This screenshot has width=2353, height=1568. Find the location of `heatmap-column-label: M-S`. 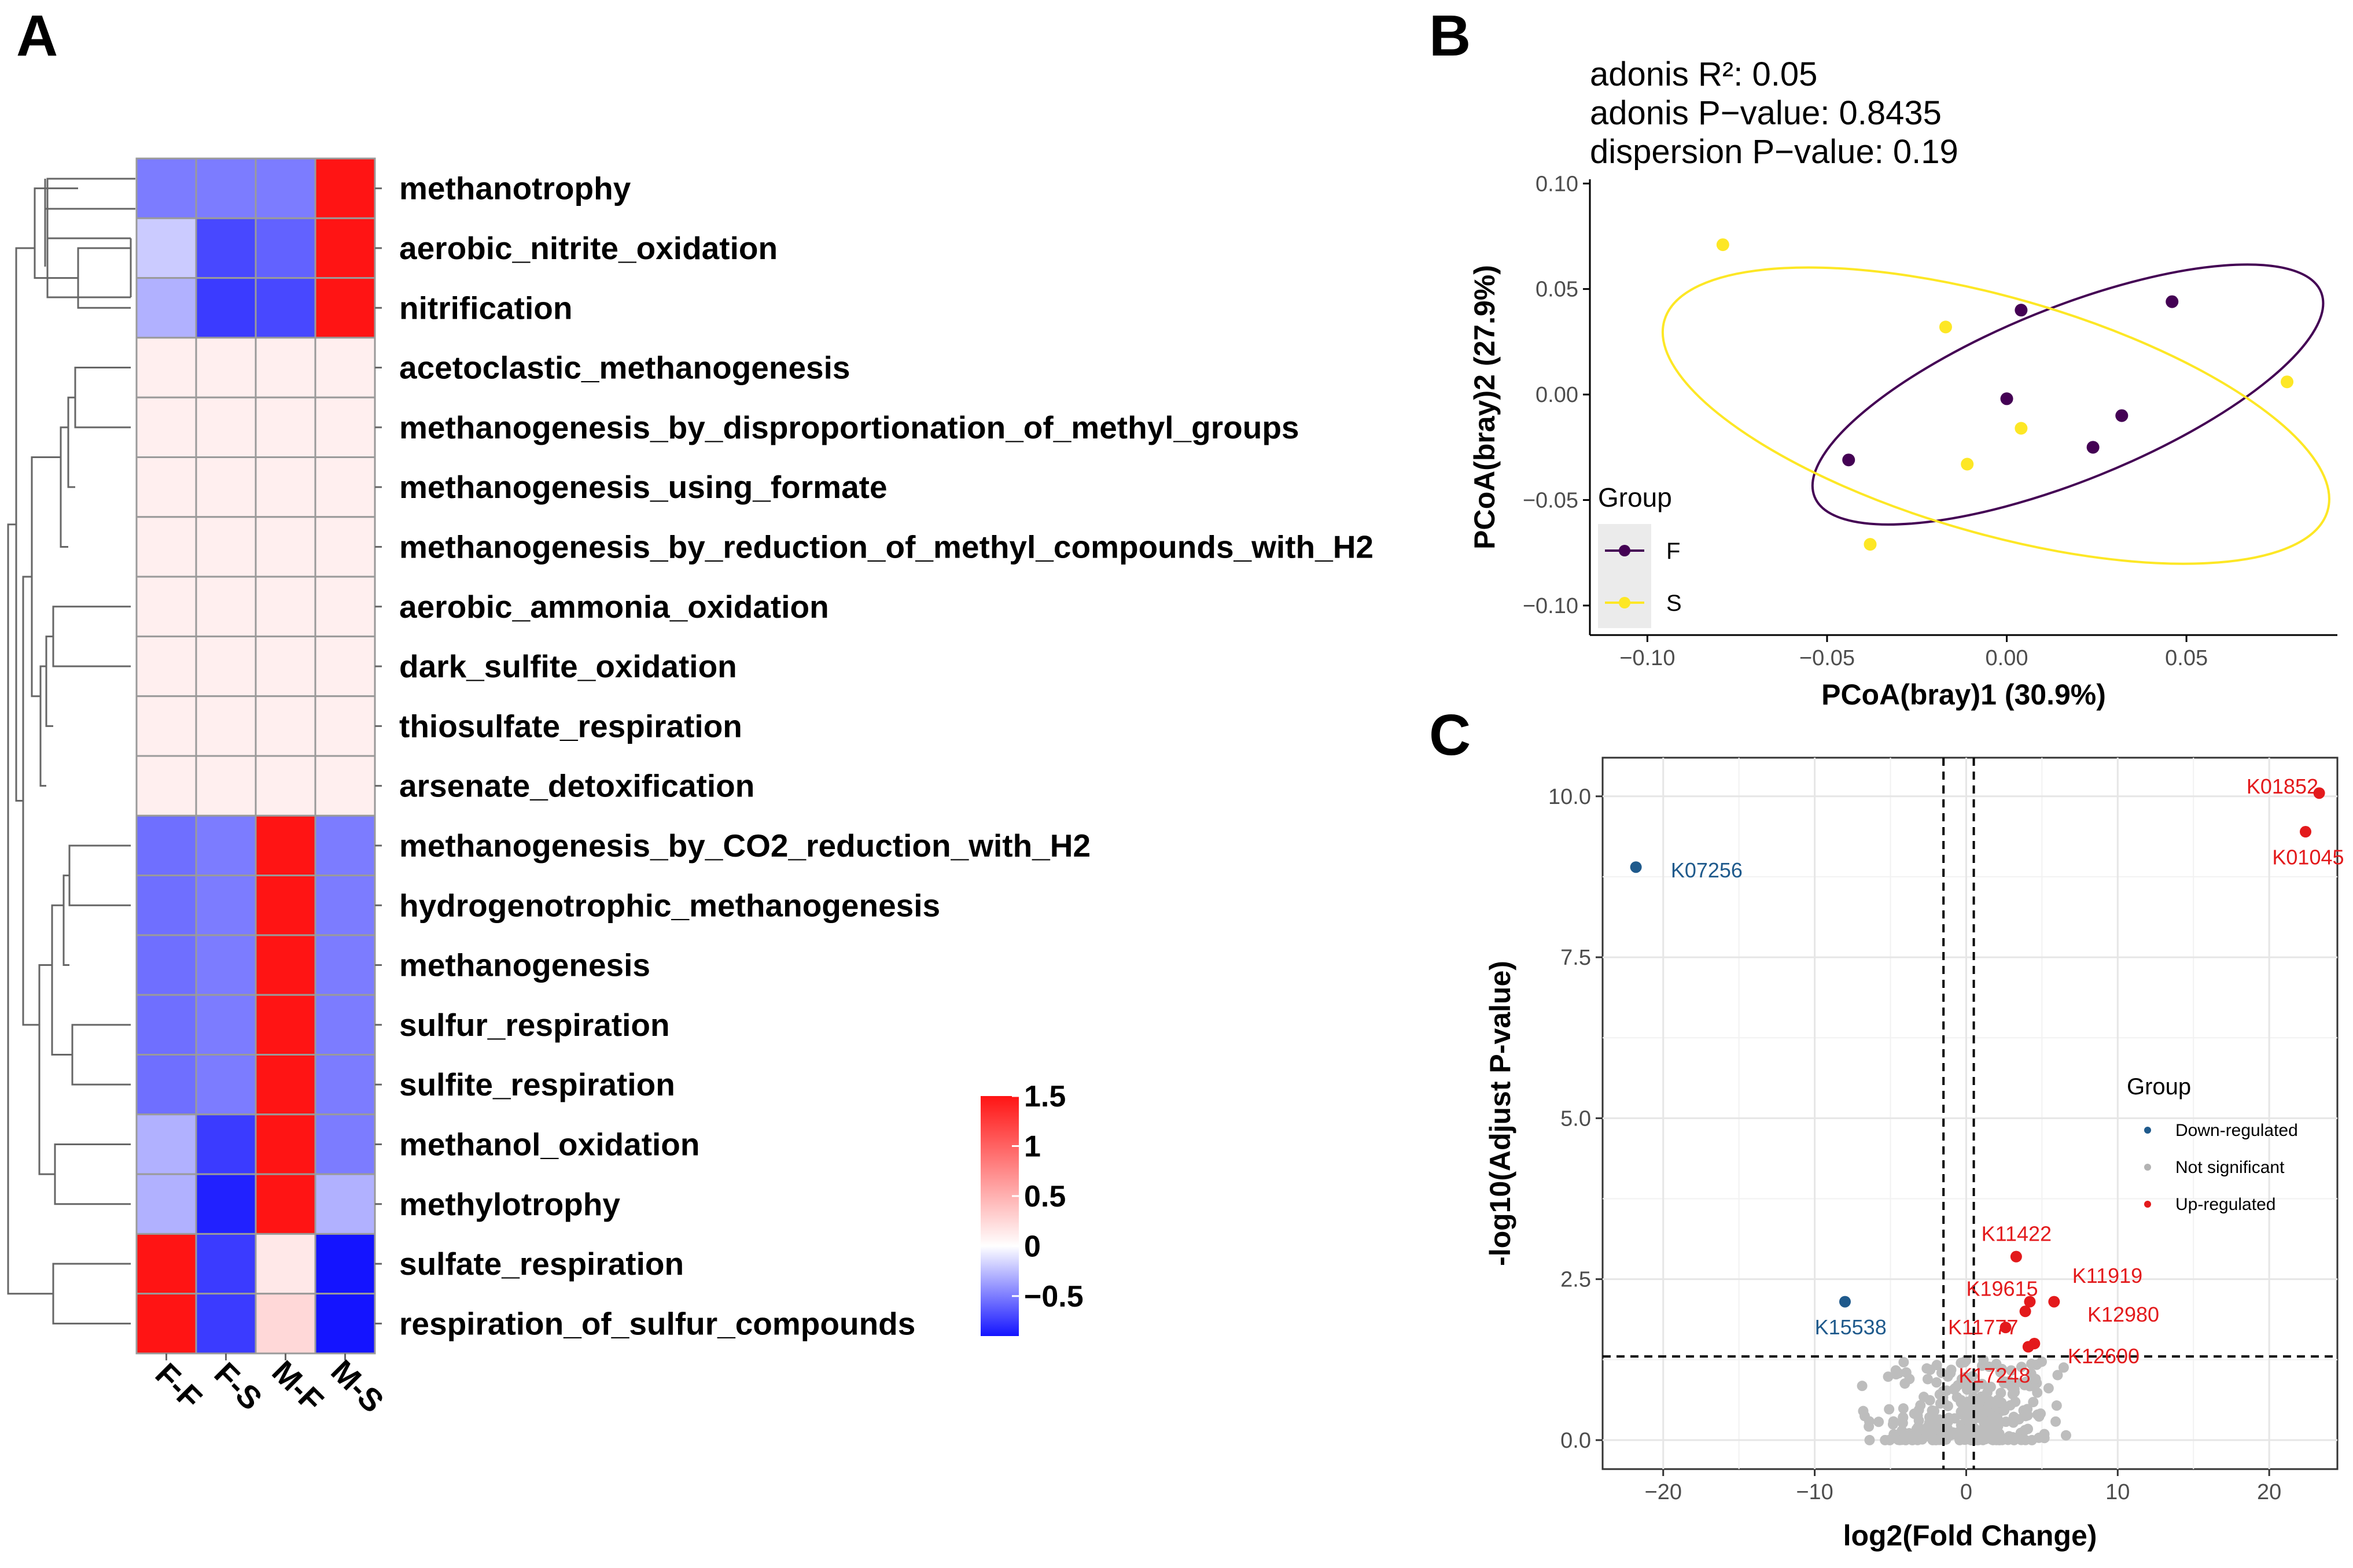

heatmap-column-label: M-S is located at coordinates (357, 1386).